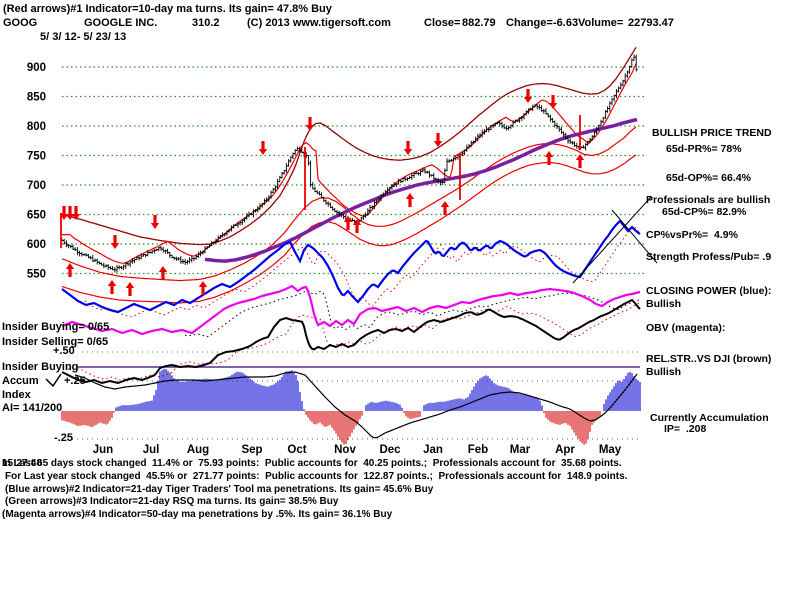 This screenshot has width=800, height=600. Describe the element at coordinates (565, 450) in the screenshot. I see `svg-text: Apr` at that location.